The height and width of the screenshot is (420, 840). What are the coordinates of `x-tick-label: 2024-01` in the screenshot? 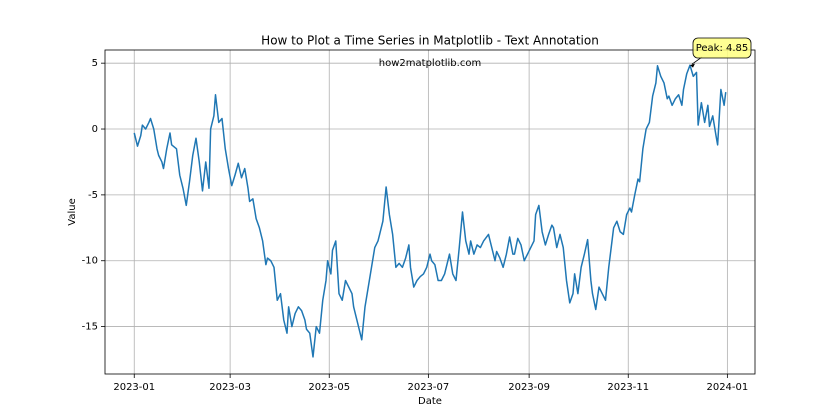 It's located at (727, 387).